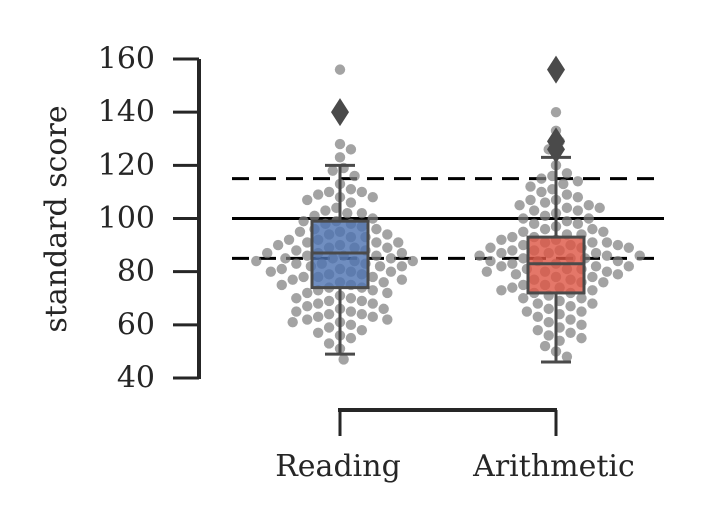 Image resolution: width=708 pixels, height=531 pixels. Describe the element at coordinates (455, 447) in the screenshot. I see `x-ticks: Reading Arithmetic` at that location.